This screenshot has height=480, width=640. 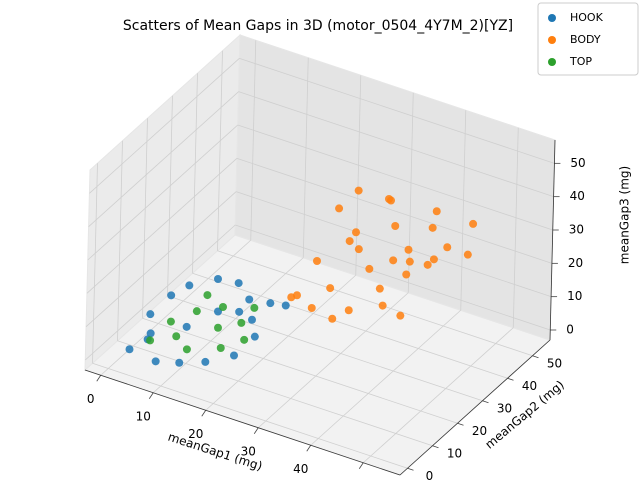 I want to click on z-tick-label: 30, so click(x=576, y=230).